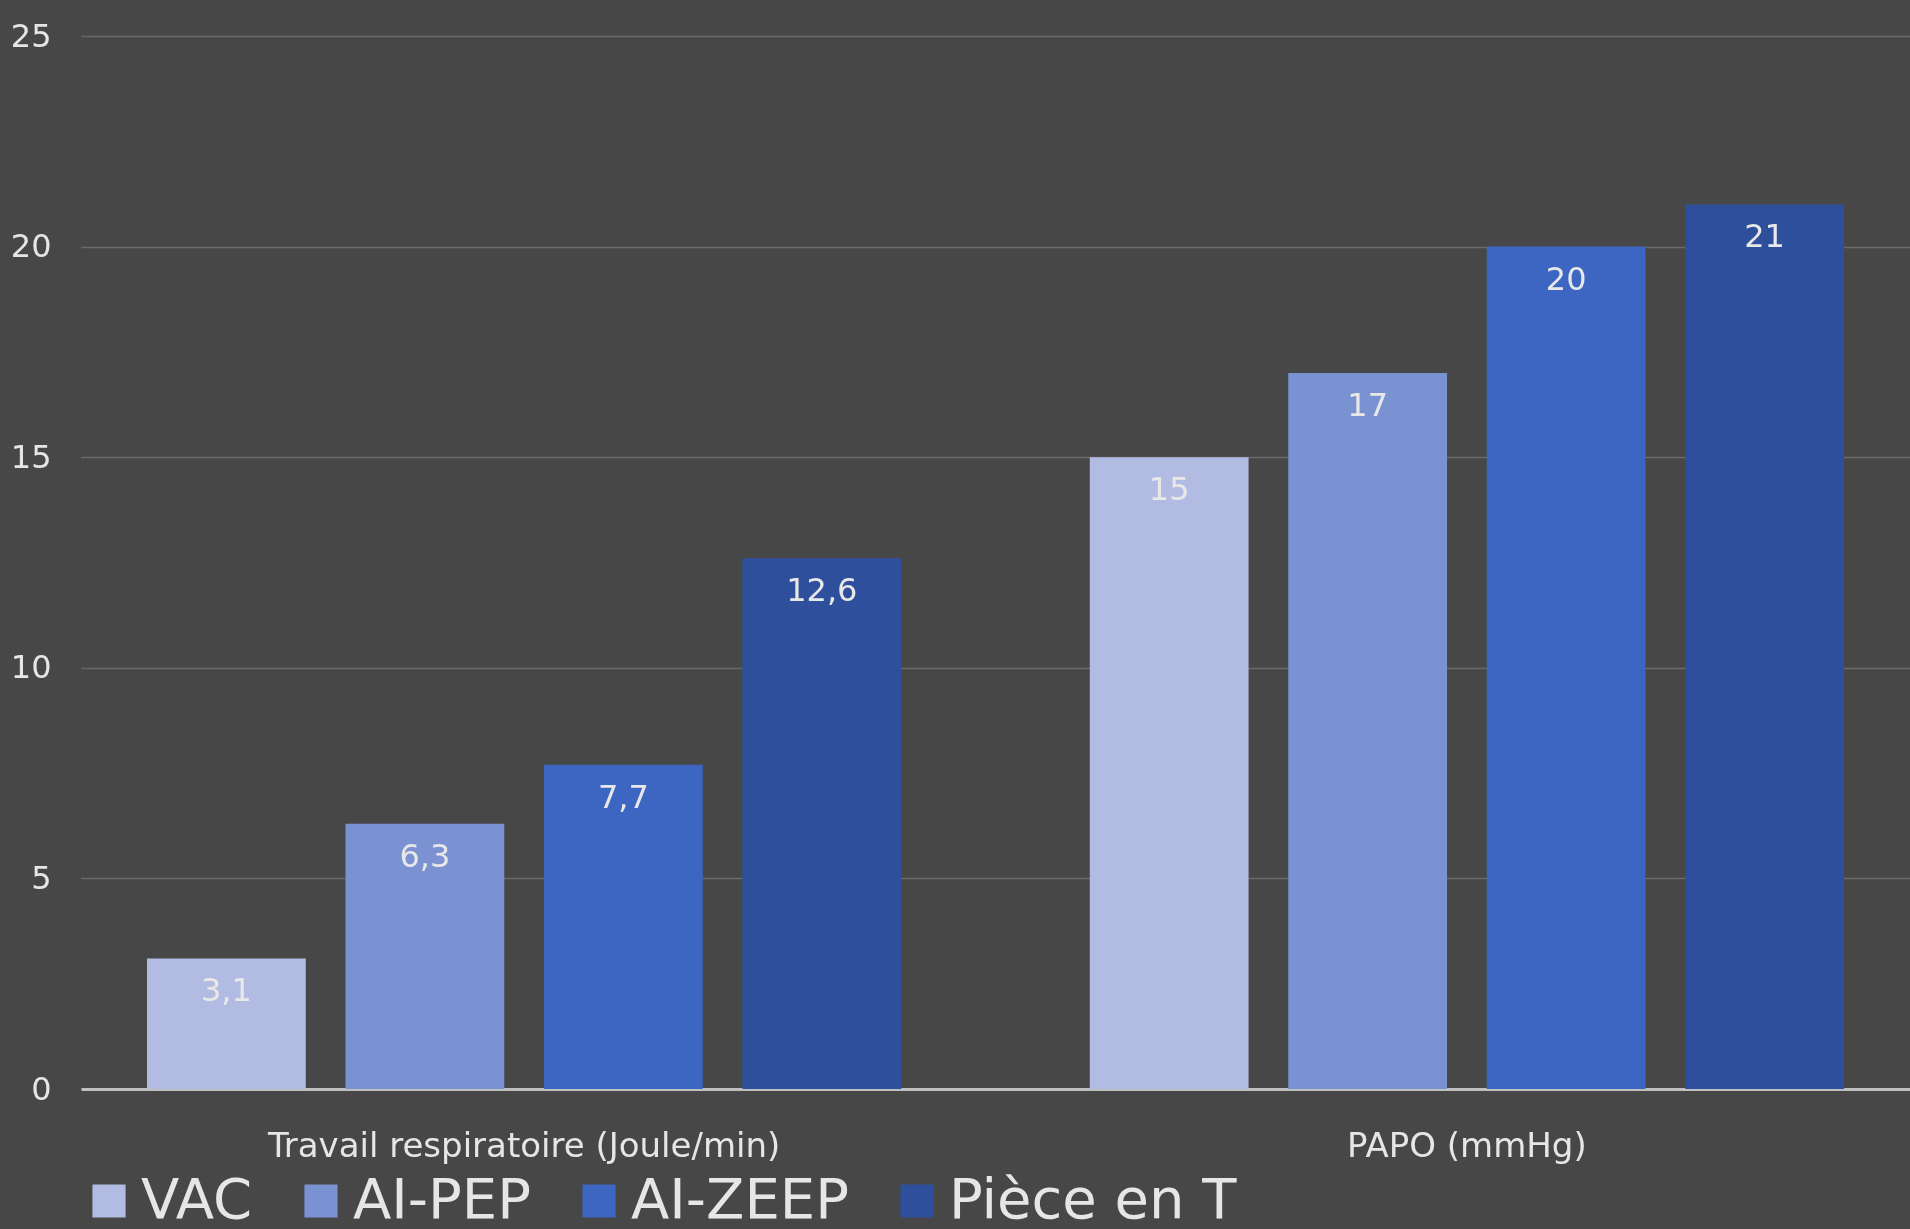 This screenshot has height=1229, width=1910. What do you see at coordinates (623, 796) in the screenshot?
I see `data-label: 7,7` at bounding box center [623, 796].